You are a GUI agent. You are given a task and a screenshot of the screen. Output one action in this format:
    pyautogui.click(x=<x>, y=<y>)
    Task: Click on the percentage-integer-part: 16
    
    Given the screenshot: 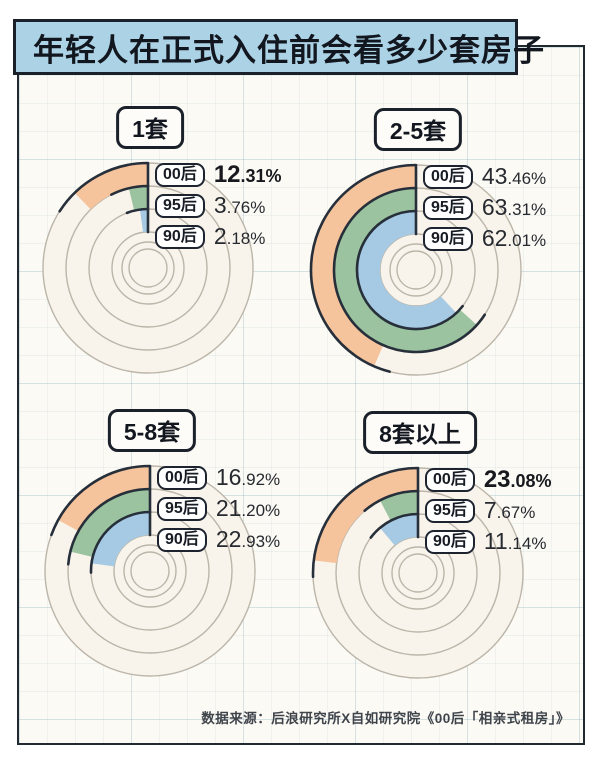 What is the action you would take?
    pyautogui.click(x=228, y=477)
    